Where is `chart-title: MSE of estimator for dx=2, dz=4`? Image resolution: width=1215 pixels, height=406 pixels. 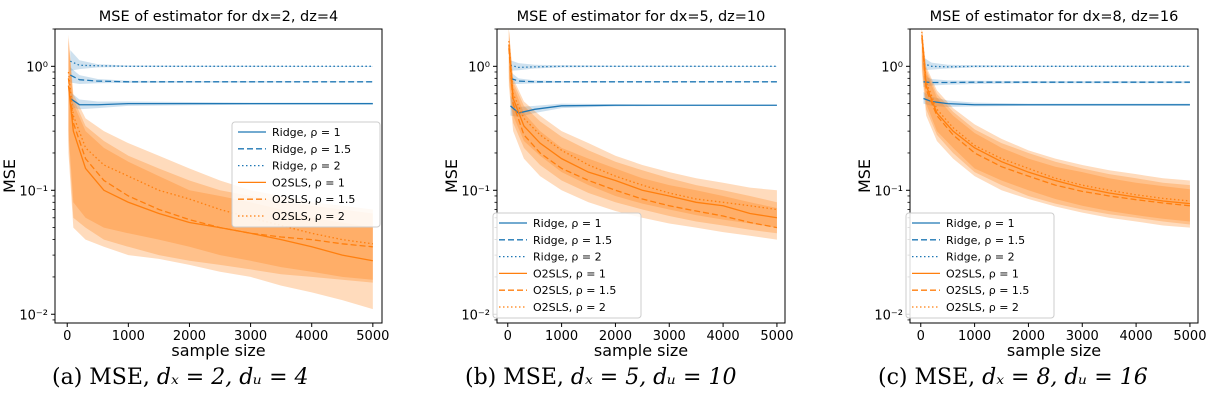 chart-title: MSE of estimator for dx=2, dz=4 is located at coordinates (219, 17).